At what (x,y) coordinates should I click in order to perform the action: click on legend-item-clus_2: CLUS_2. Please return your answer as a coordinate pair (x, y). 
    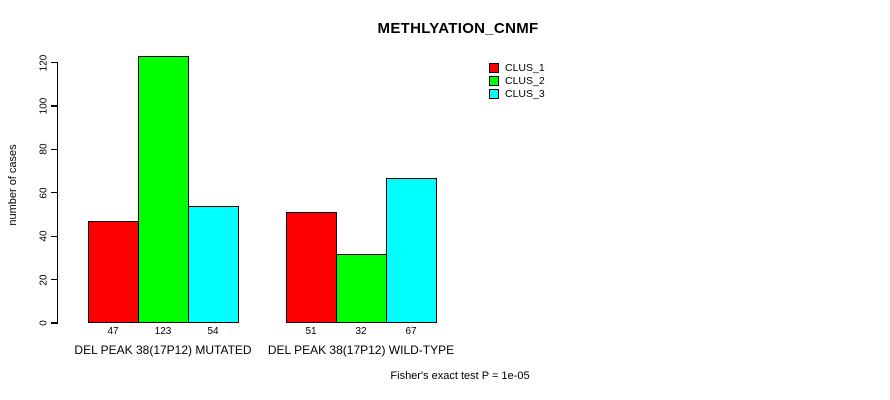
    Looking at the image, I should click on (517, 80).